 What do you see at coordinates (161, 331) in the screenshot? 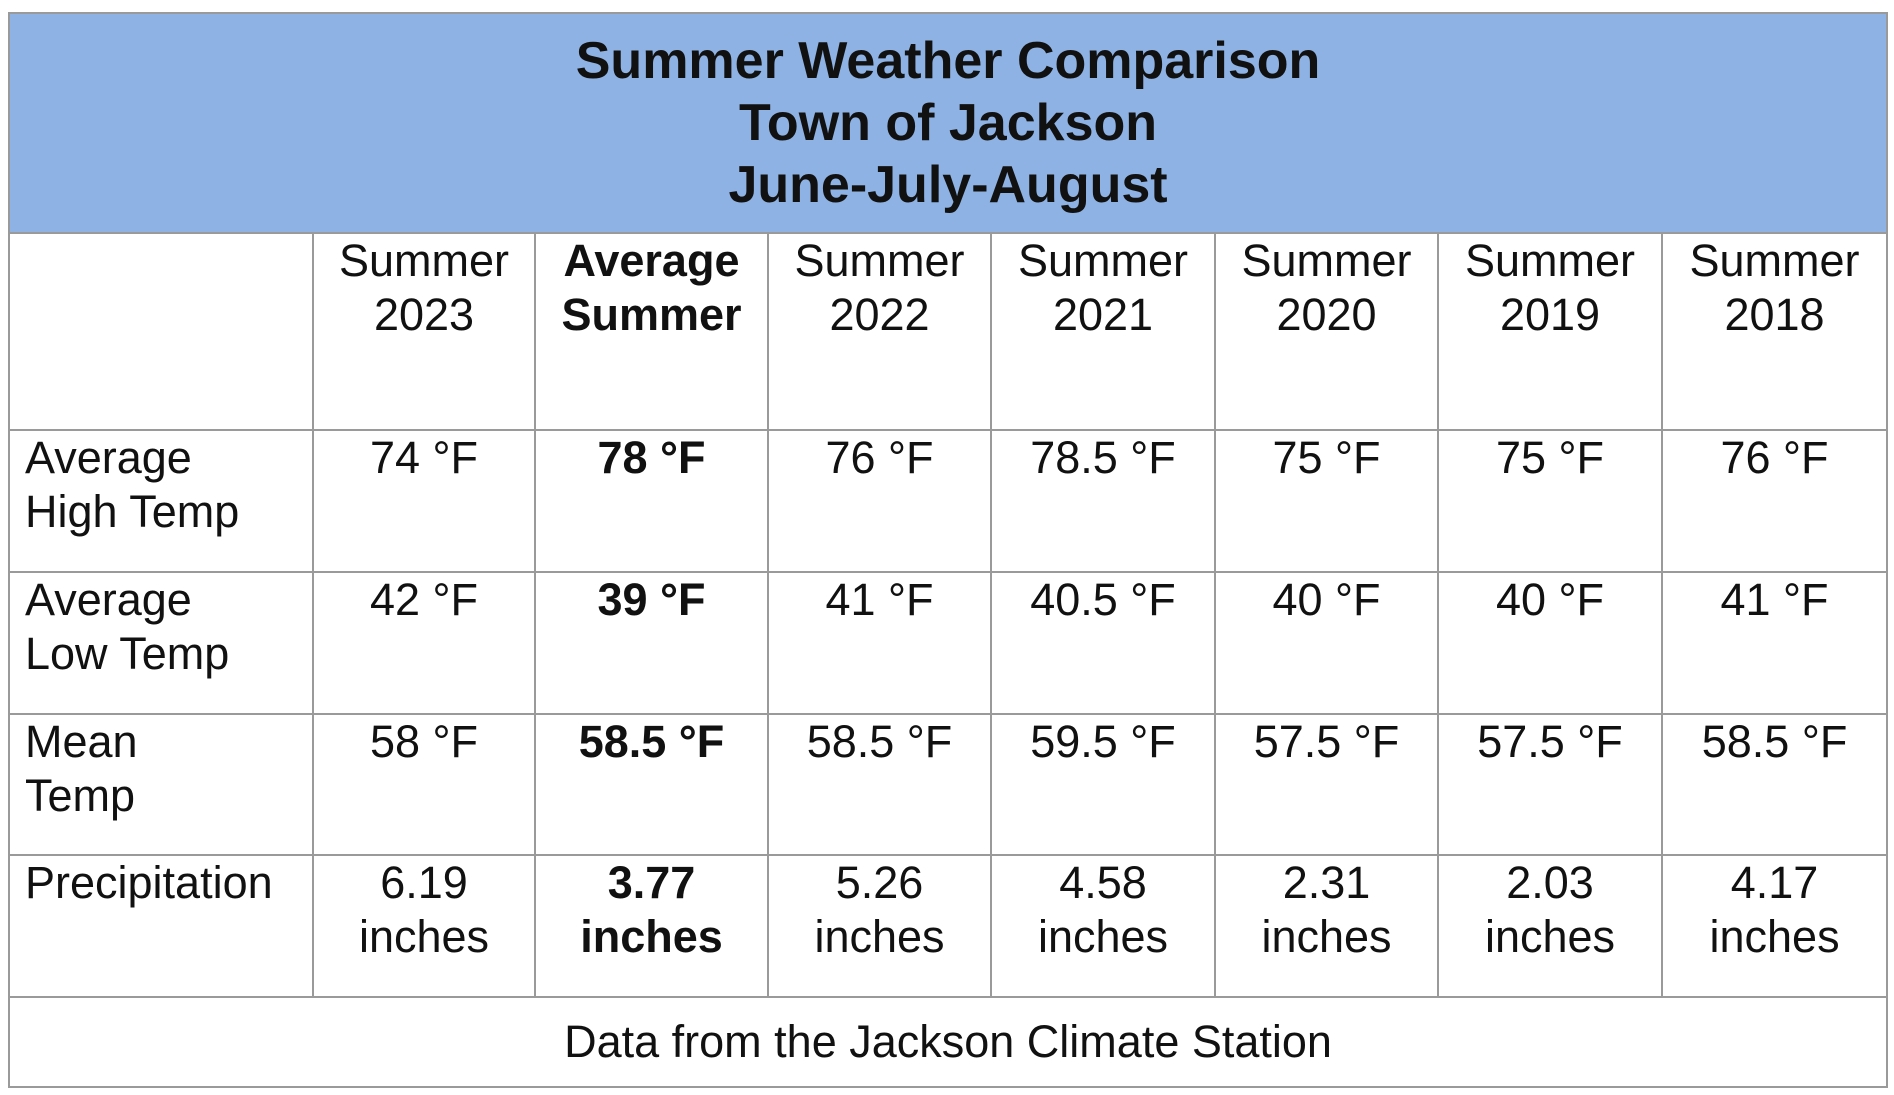
I see `corner-cell` at bounding box center [161, 331].